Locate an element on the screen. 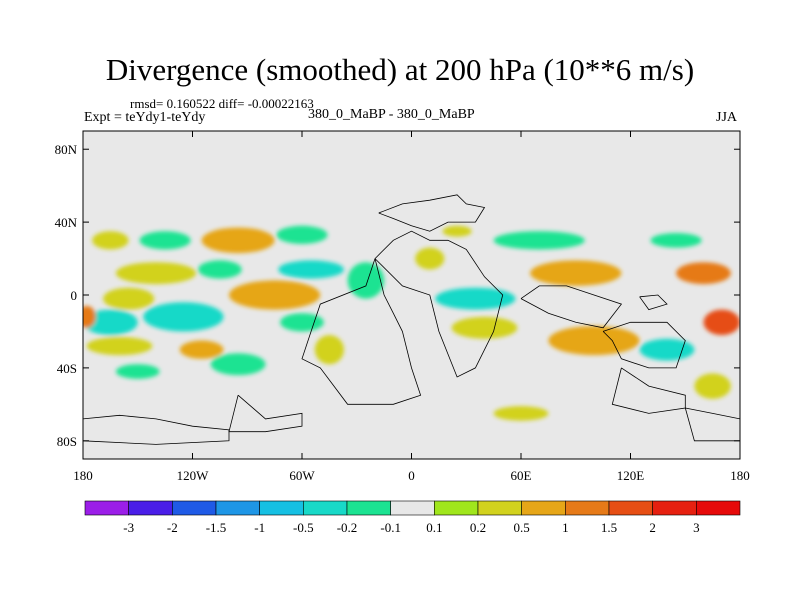 This screenshot has height=600, width=800. colorbar-label: 1.5 is located at coordinates (609, 527).